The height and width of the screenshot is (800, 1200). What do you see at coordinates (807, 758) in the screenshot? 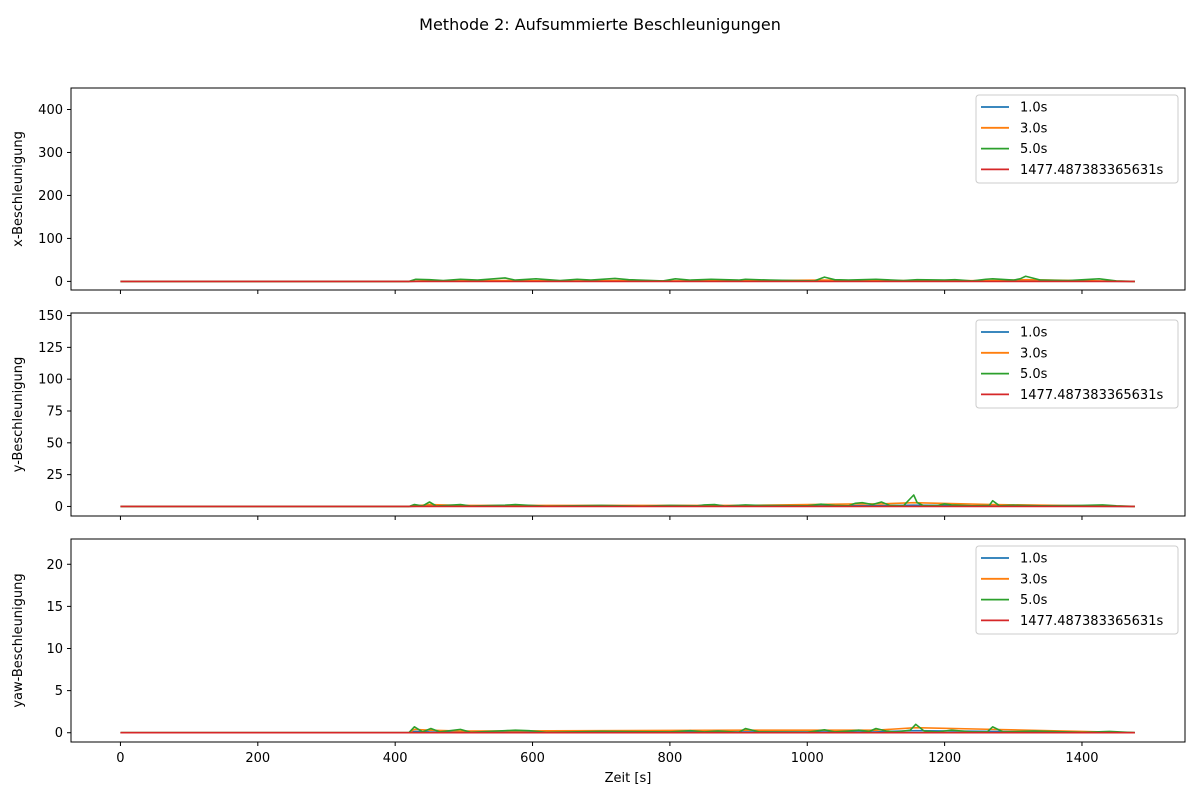
I see `x-tick-label: 1000` at bounding box center [807, 758].